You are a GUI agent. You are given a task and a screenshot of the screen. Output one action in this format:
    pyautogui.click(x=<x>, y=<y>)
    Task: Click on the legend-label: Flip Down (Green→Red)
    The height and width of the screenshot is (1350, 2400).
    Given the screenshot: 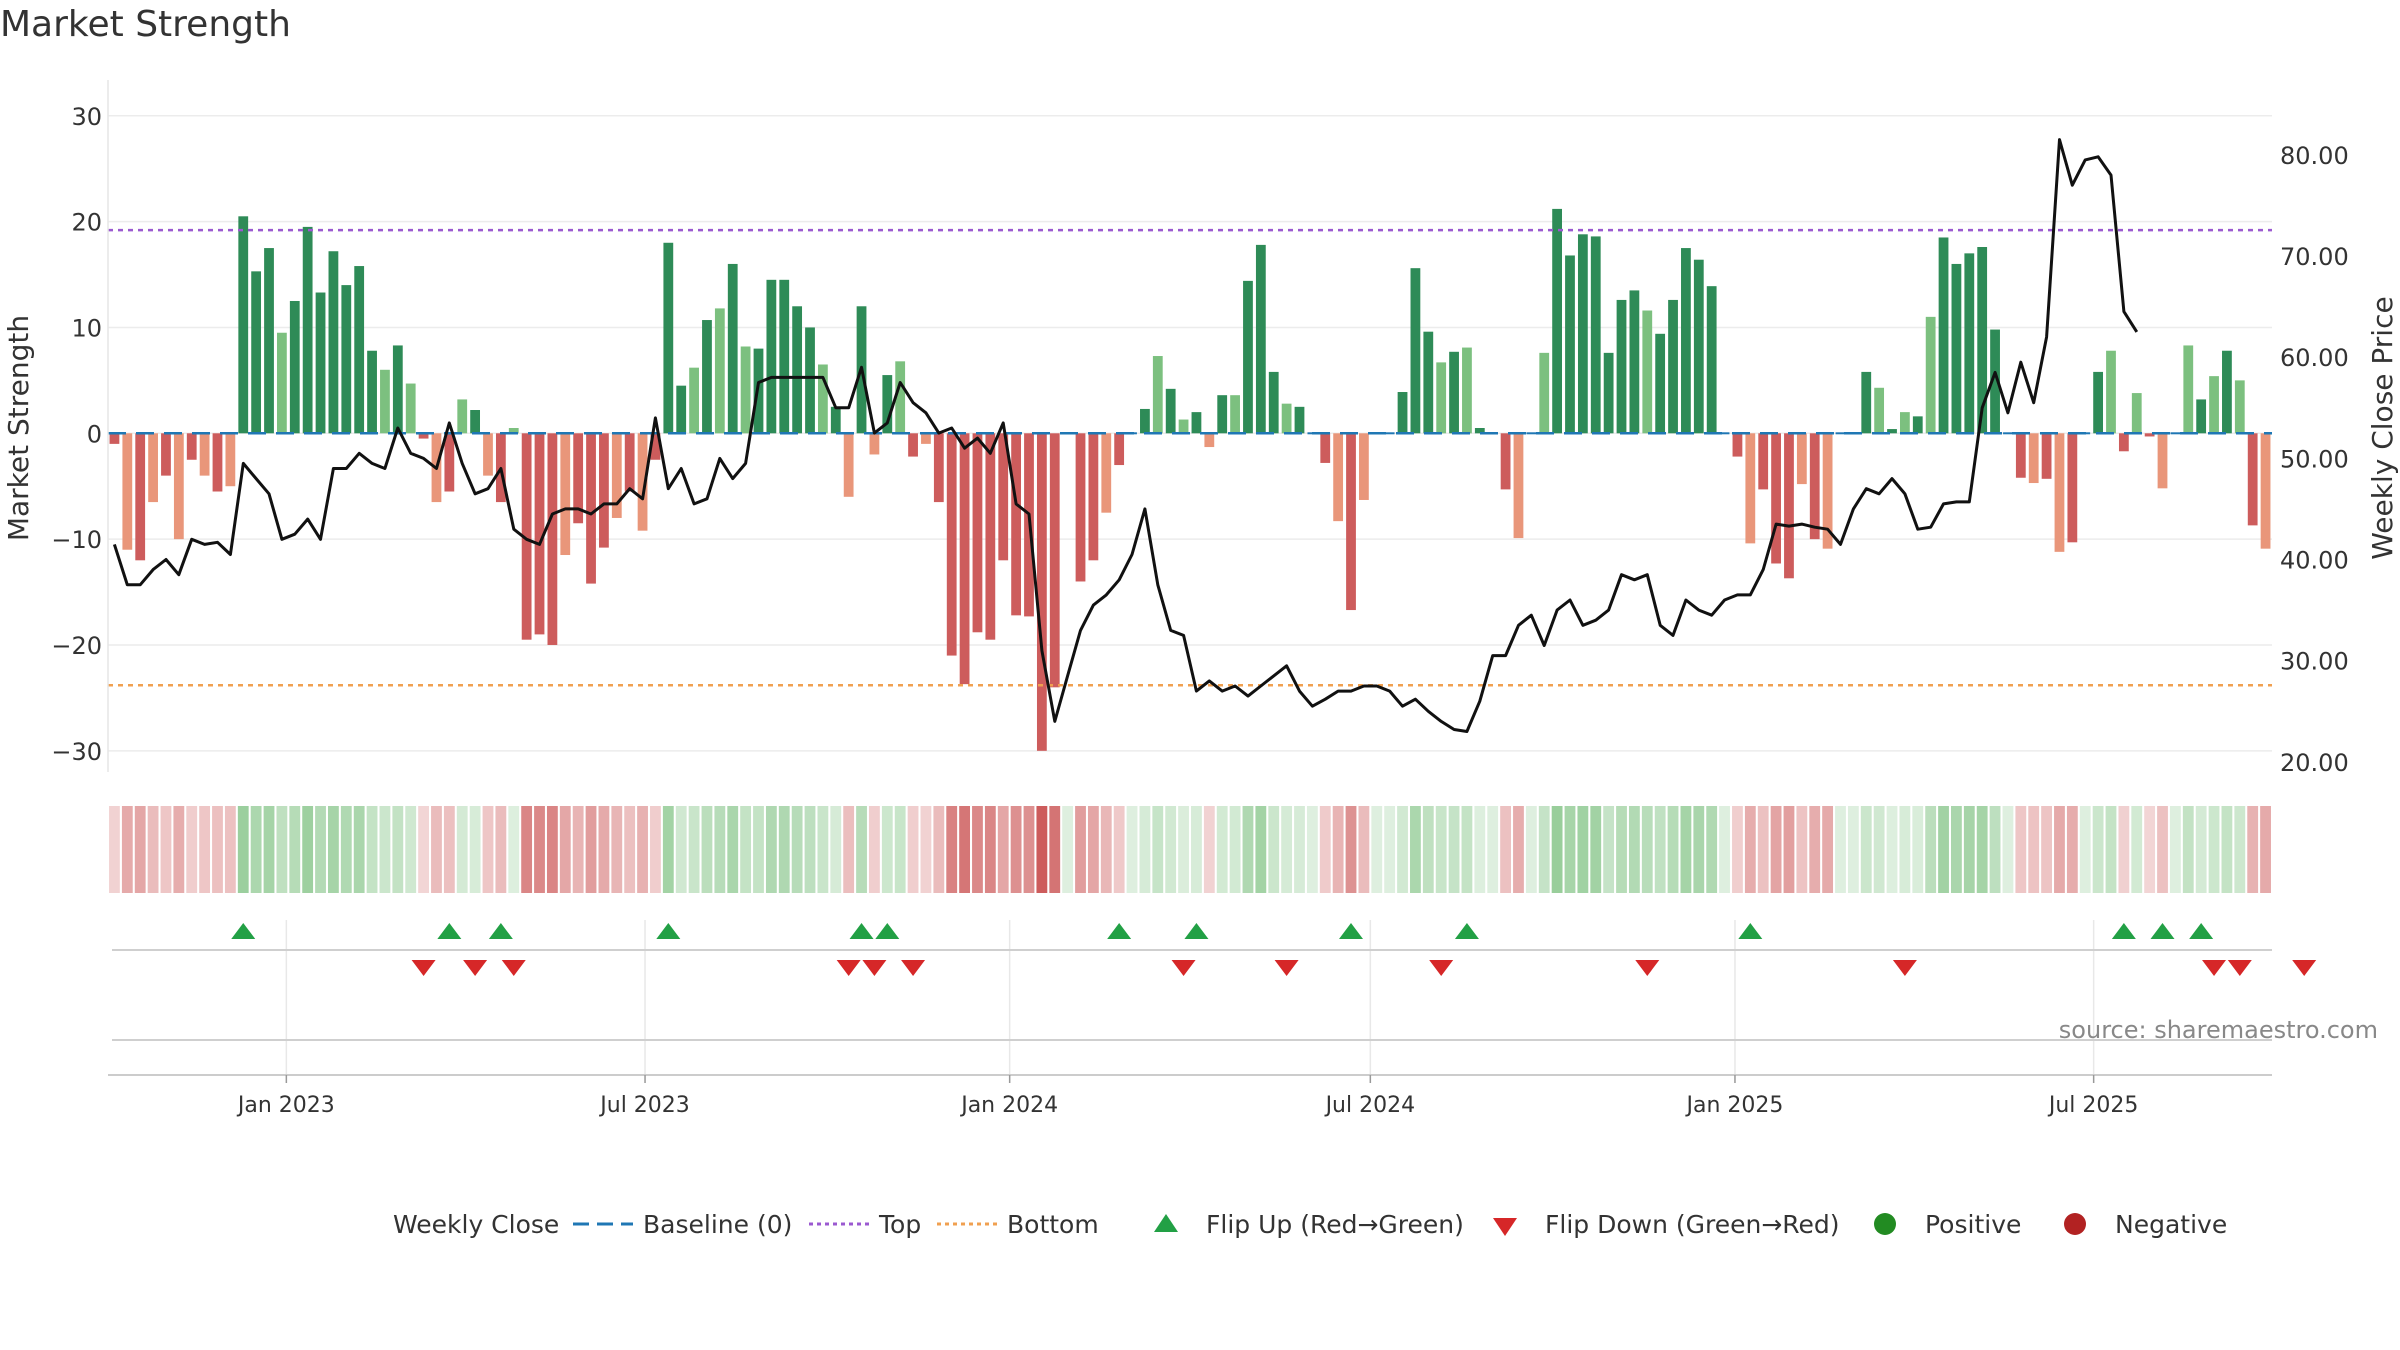 What is the action you would take?
    pyautogui.click(x=1692, y=1224)
    